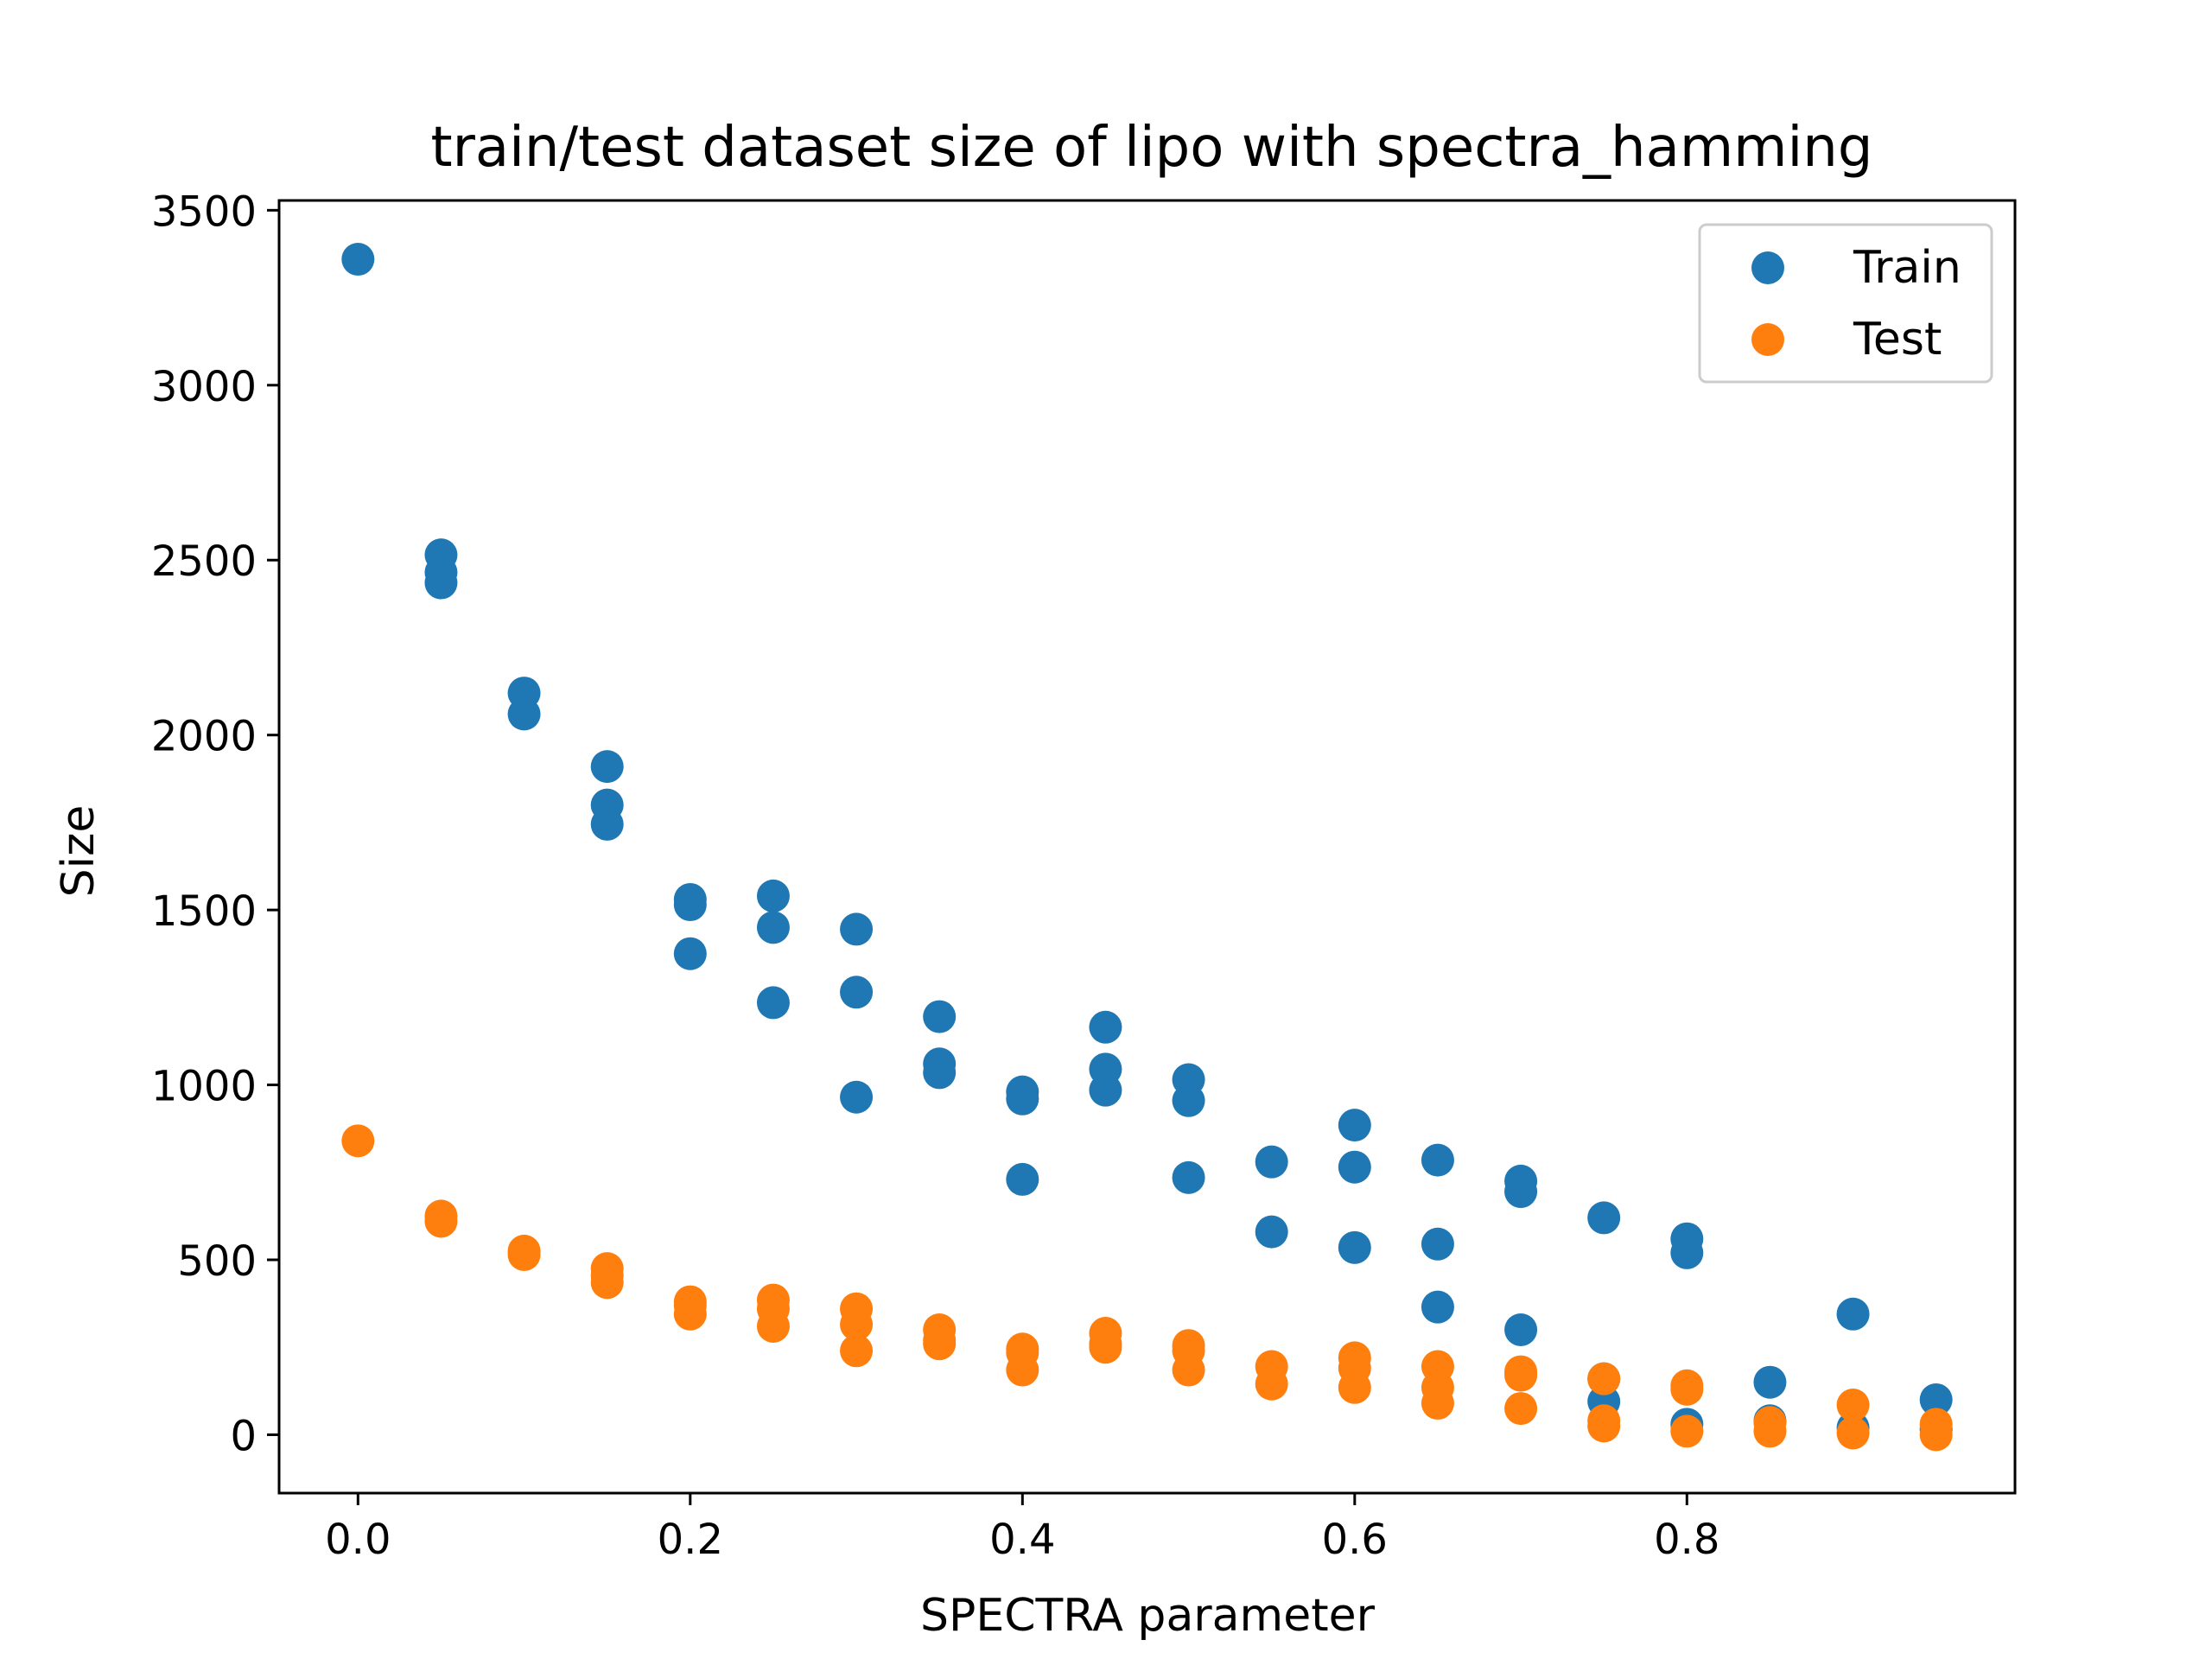 Image resolution: width=2212 pixels, height=1659 pixels. I want to click on x-axis: 0.0 0.2 0.4 0.6 0.8, so click(1022, 1528).